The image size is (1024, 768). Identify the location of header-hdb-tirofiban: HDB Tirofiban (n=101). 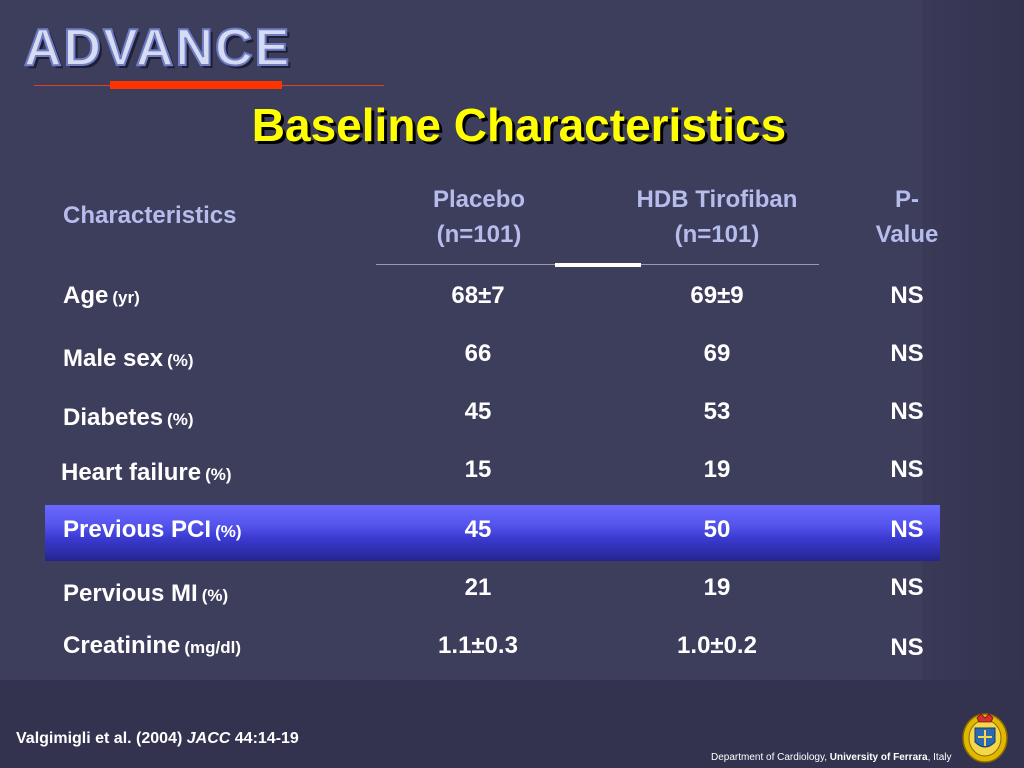
(717, 217).